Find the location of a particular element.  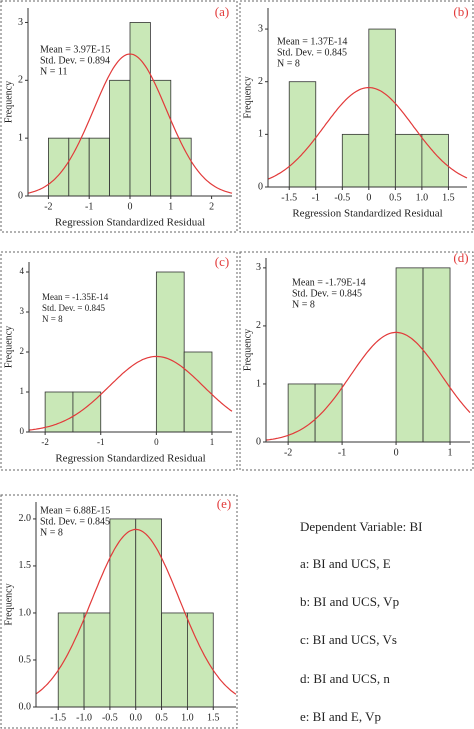

stat-label: Mean = -1.79E-14 is located at coordinates (329, 282).